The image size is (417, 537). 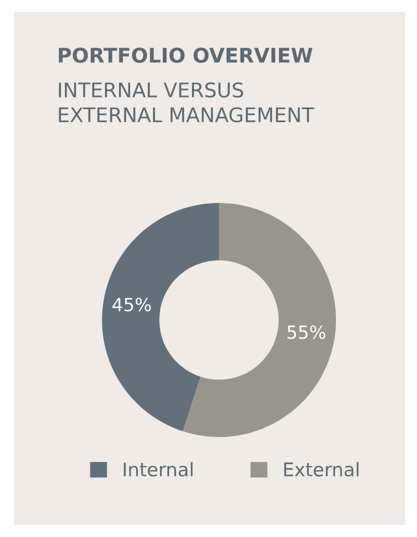 What do you see at coordinates (158, 469) in the screenshot?
I see `legend-label: Internal` at bounding box center [158, 469].